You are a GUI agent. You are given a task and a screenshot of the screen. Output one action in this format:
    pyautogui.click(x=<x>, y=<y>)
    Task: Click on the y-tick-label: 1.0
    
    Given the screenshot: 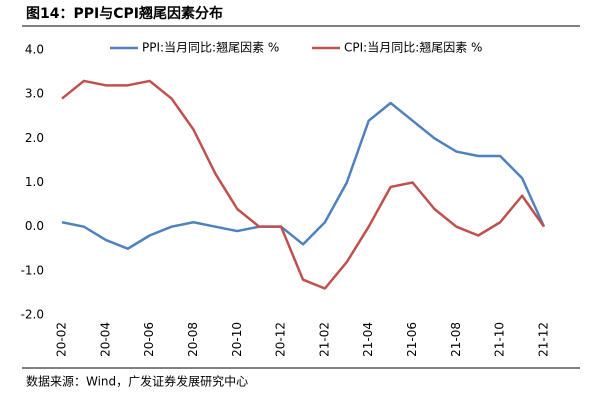 What is the action you would take?
    pyautogui.click(x=34, y=182)
    